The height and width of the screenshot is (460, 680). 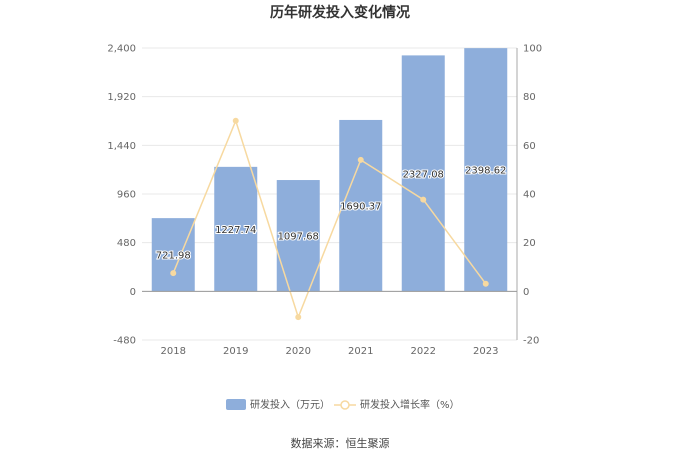 What do you see at coordinates (532, 49) in the screenshot?
I see `right-tick-label: 100` at bounding box center [532, 49].